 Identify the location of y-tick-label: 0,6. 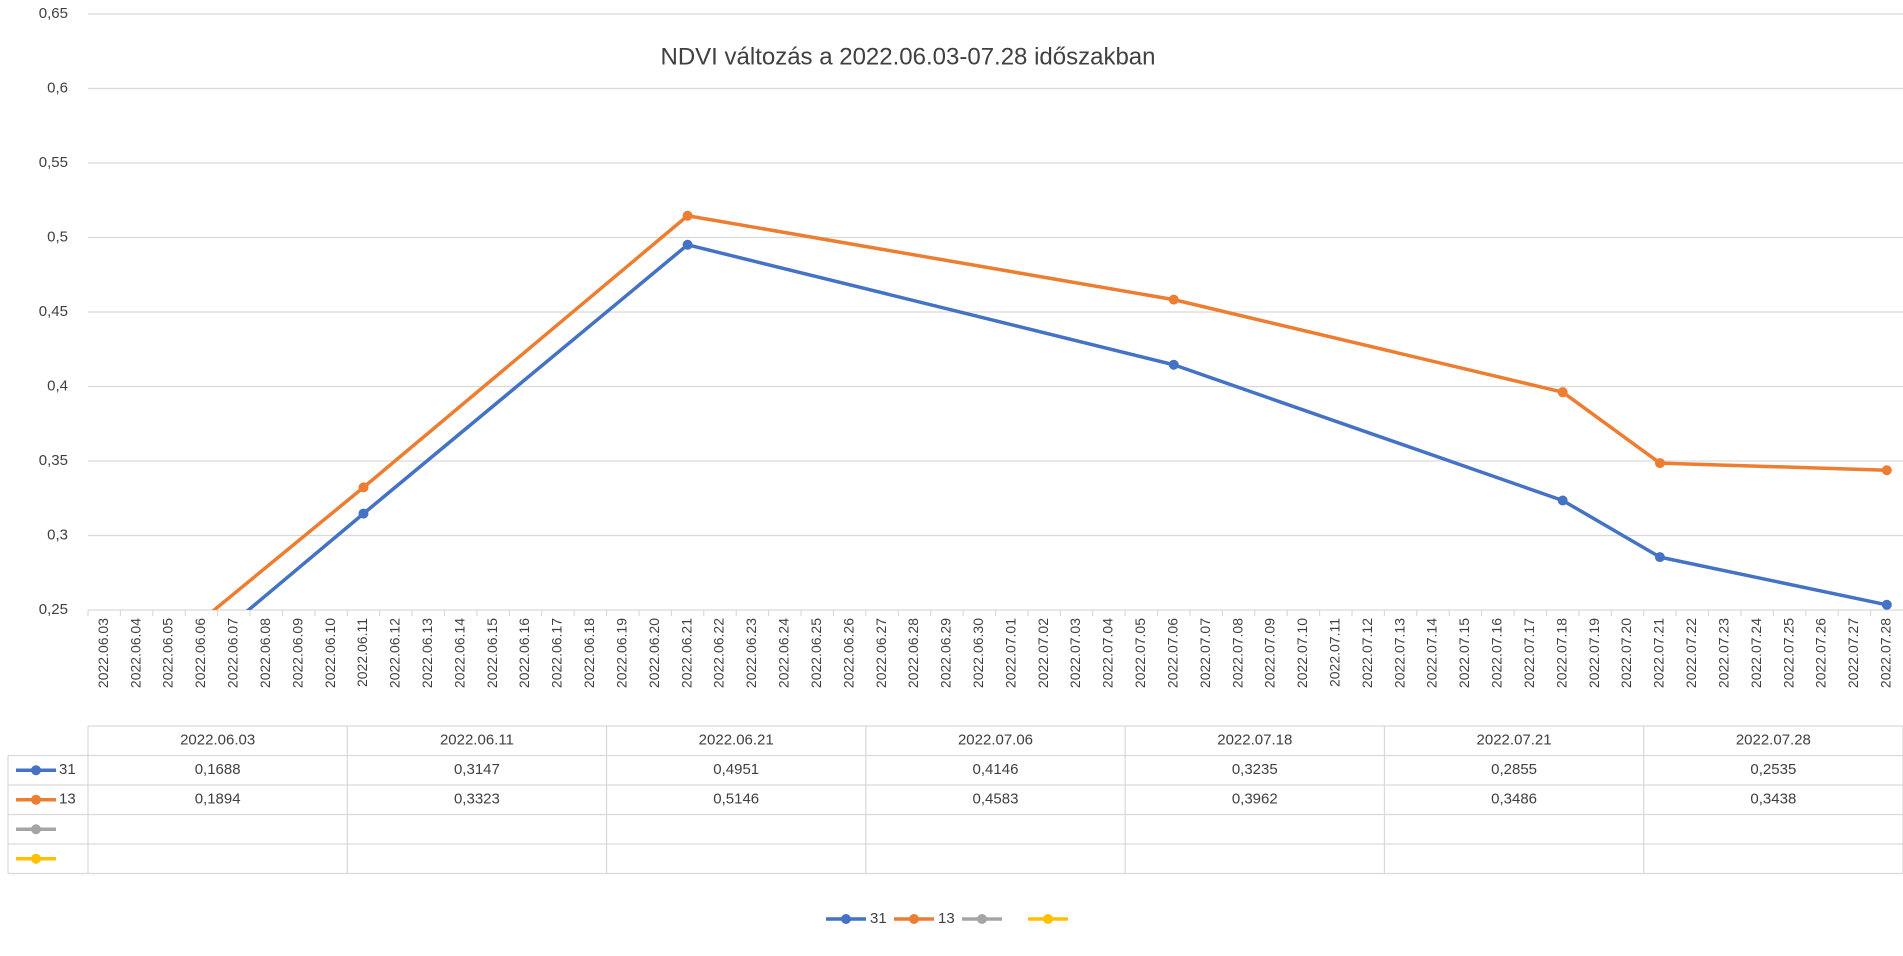
(57, 87).